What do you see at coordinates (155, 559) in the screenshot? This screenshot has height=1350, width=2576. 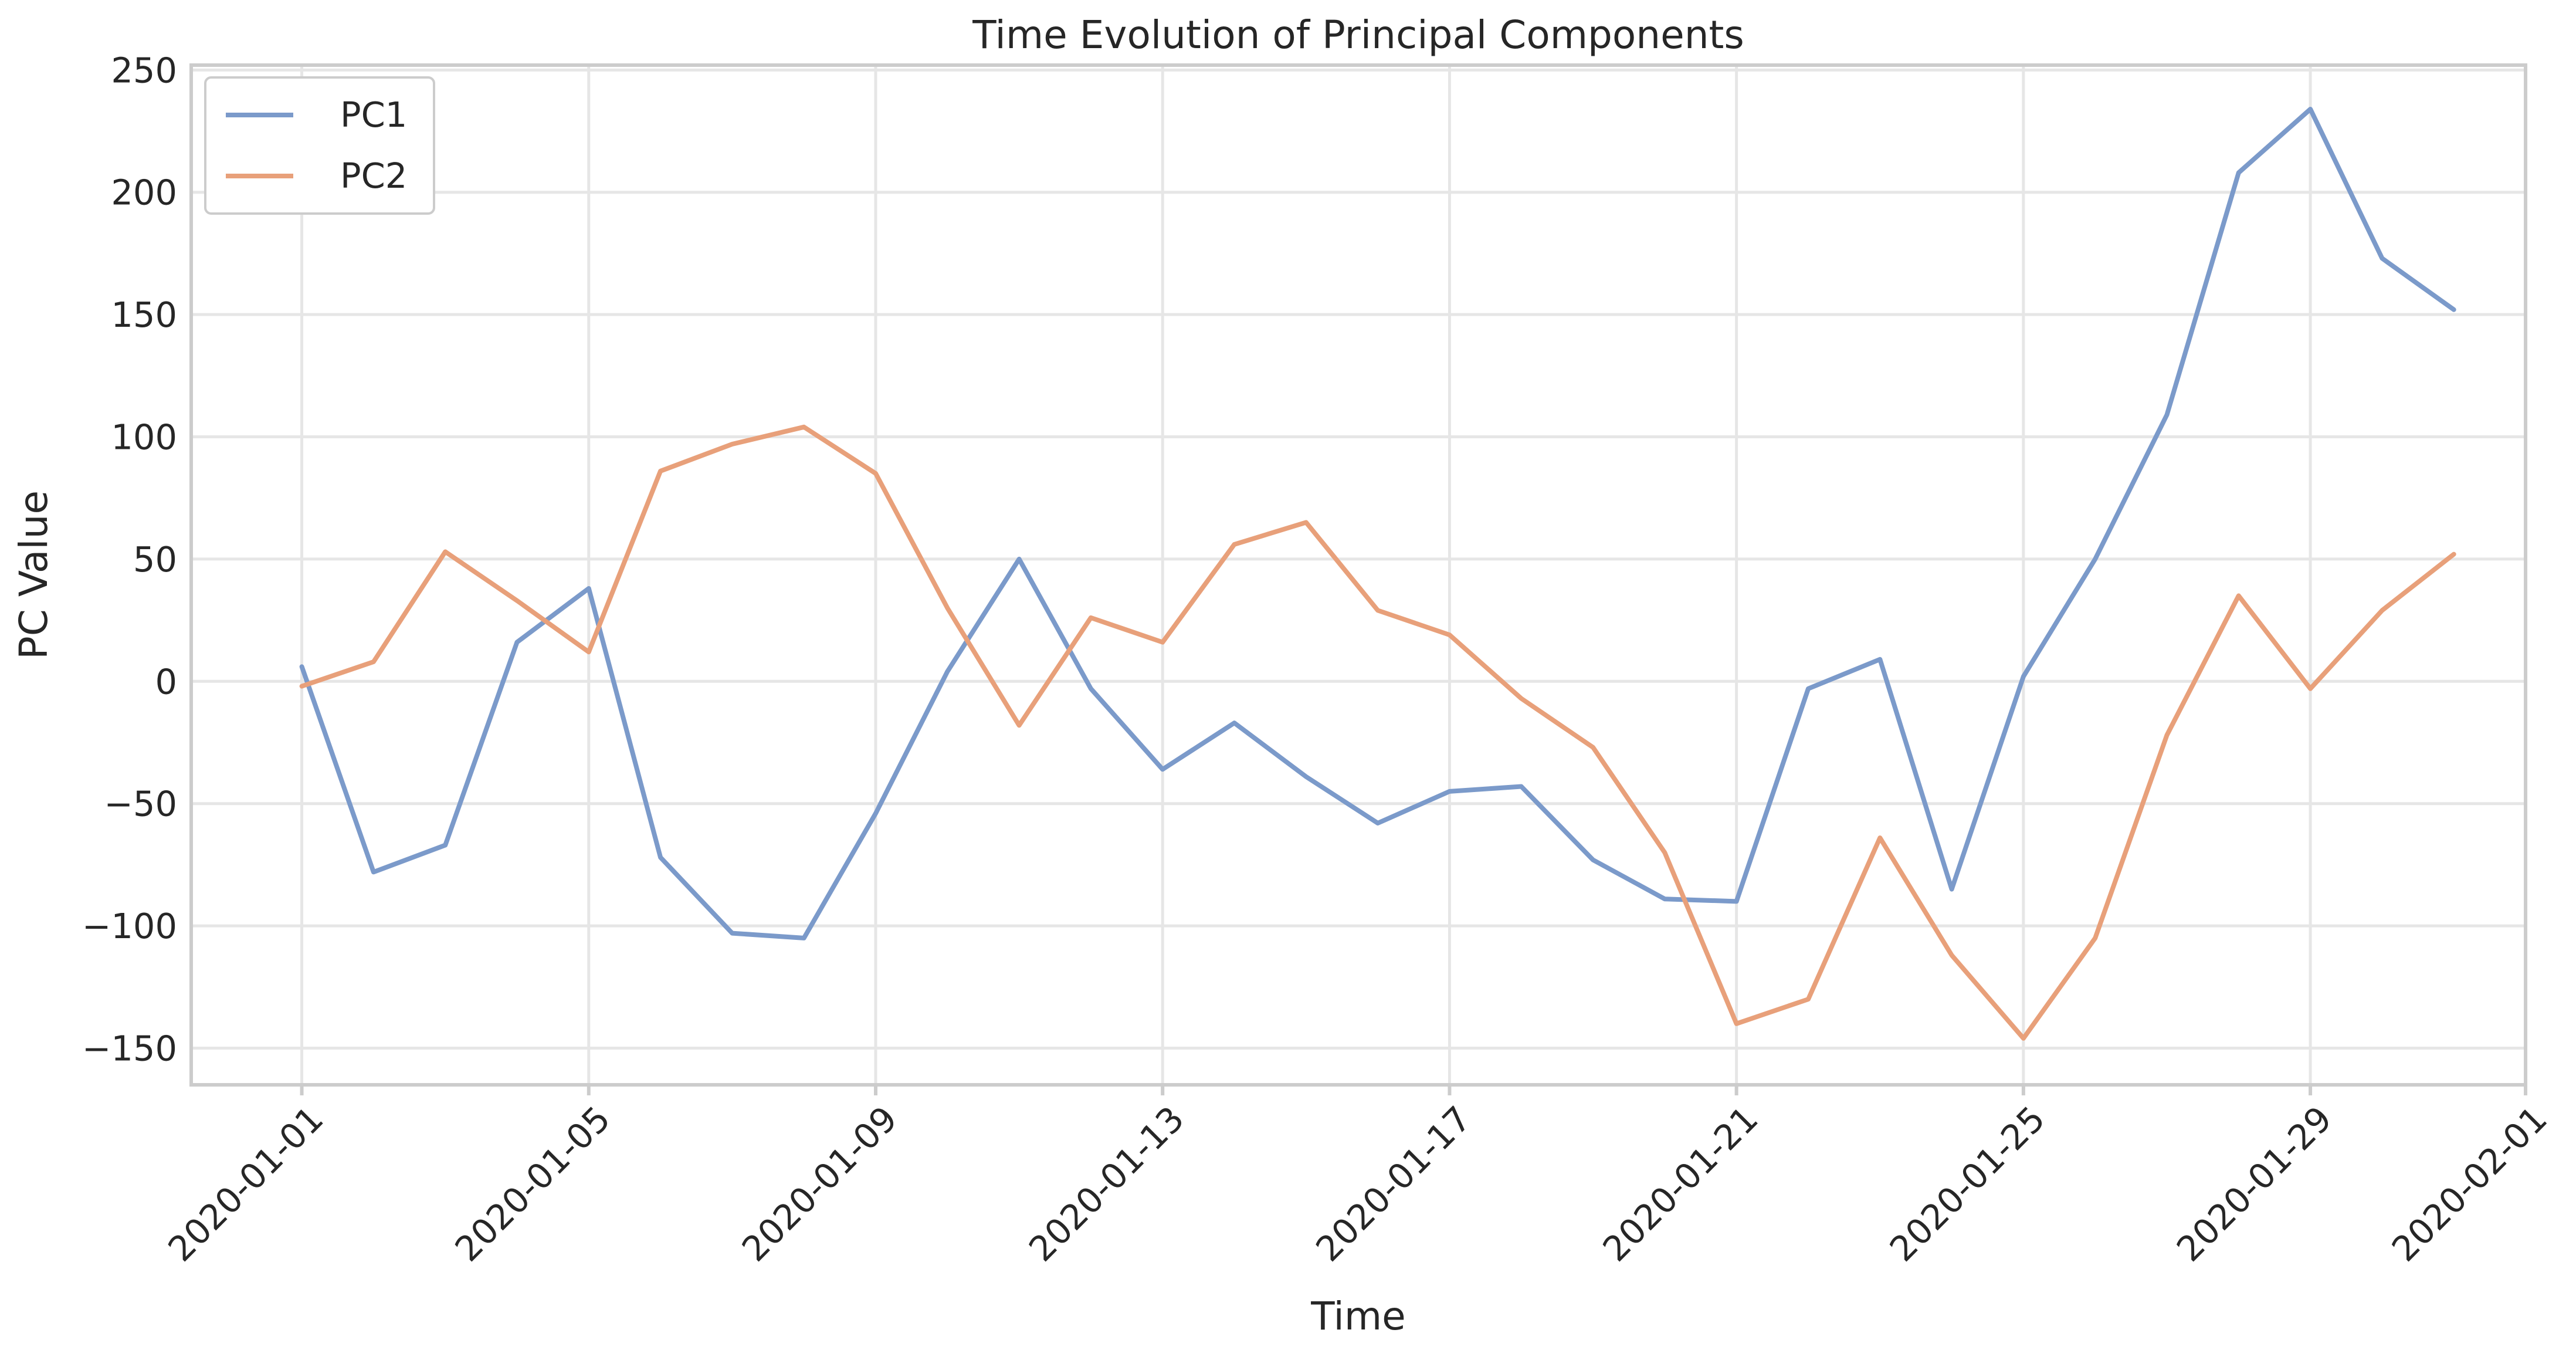 I see `y-tick-label: 50` at bounding box center [155, 559].